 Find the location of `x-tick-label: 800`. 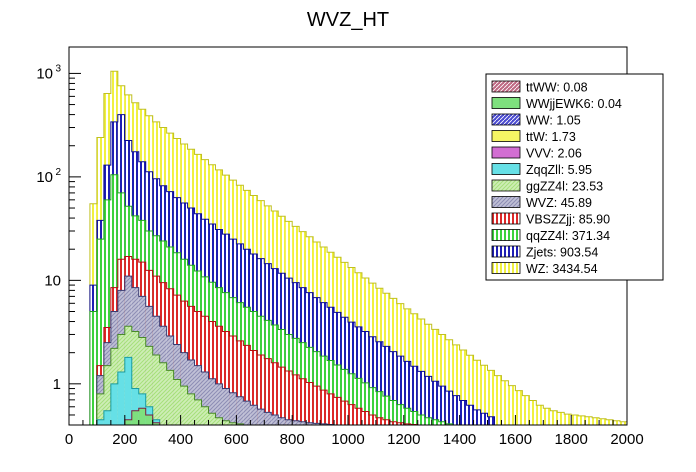

x-tick-label: 800 is located at coordinates (292, 439).